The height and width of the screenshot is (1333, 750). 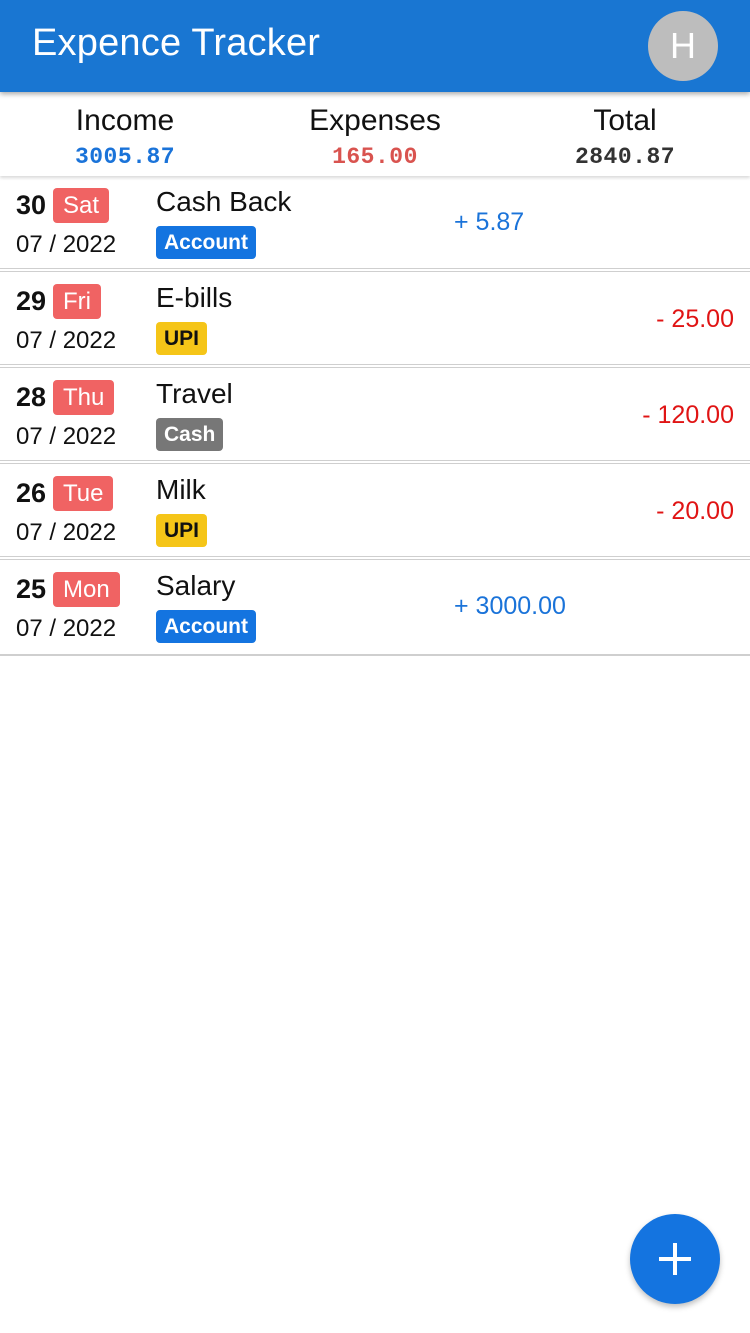 What do you see at coordinates (83, 493) in the screenshot?
I see `weekday-badge: Tue` at bounding box center [83, 493].